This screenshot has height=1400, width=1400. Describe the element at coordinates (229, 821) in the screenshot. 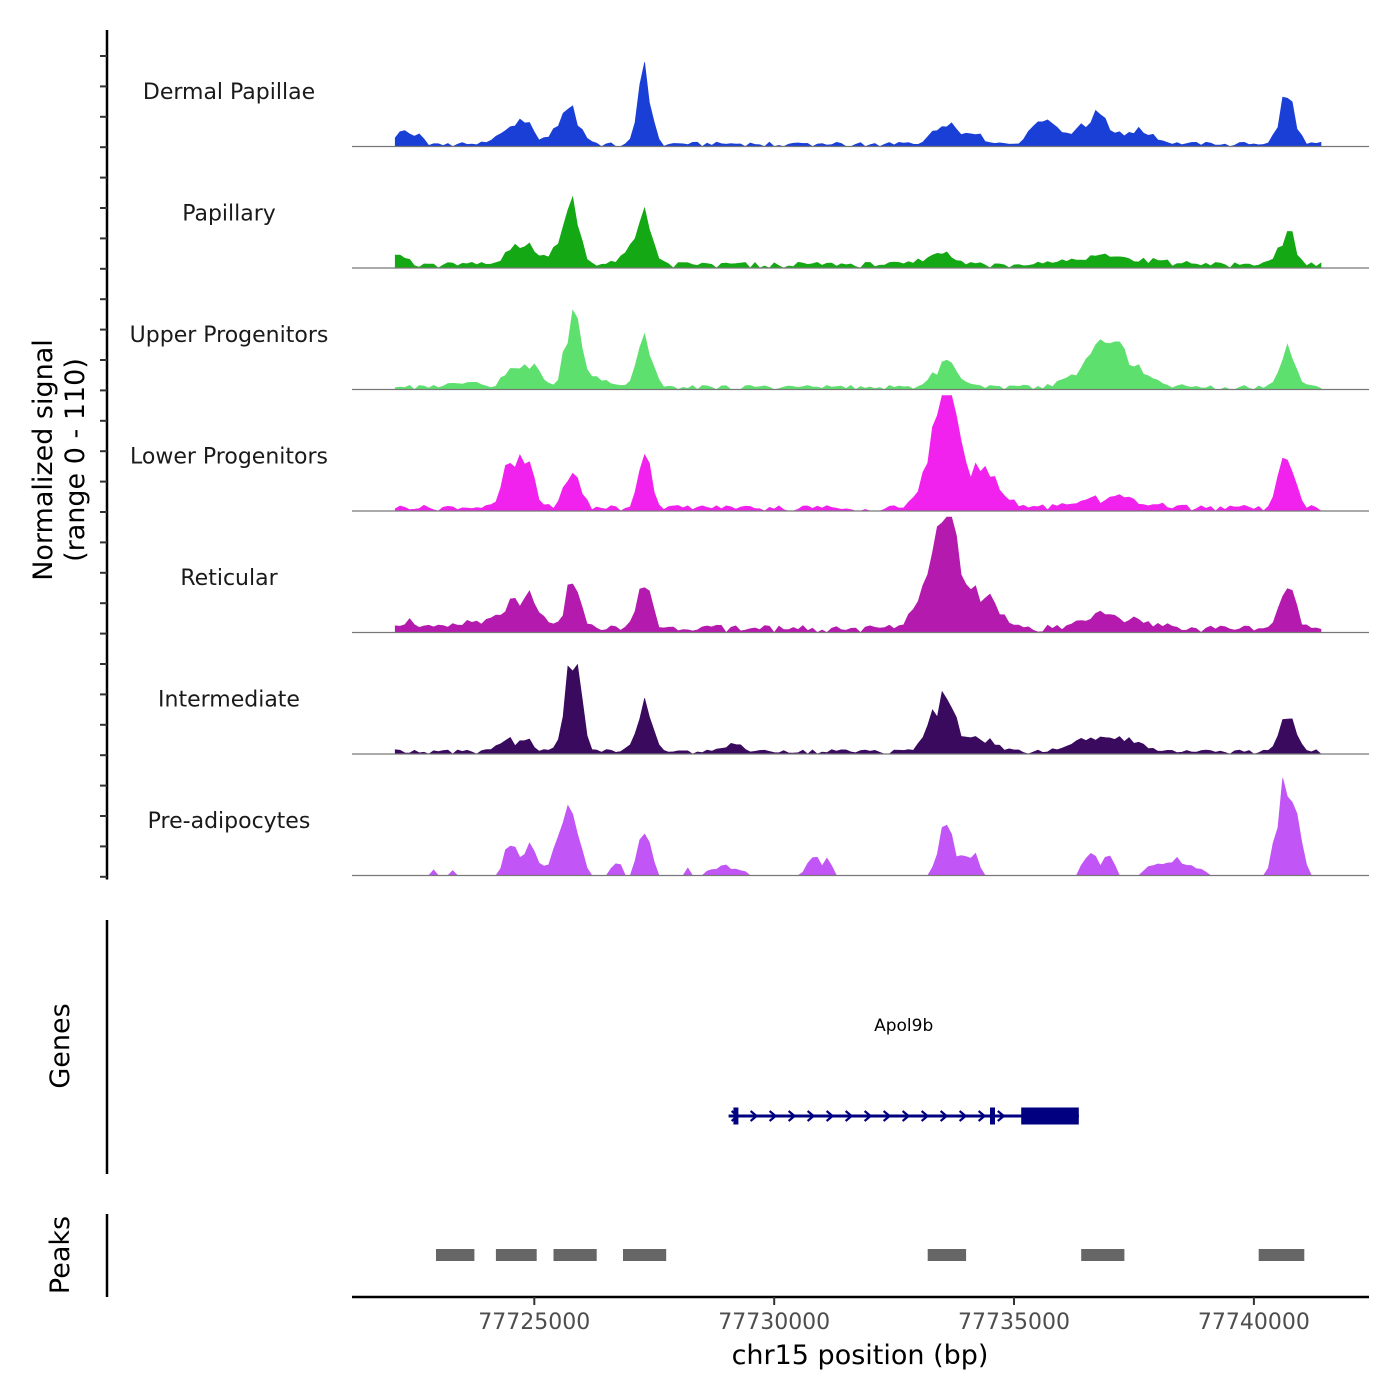

I see `track-label: Pre-adipocytes` at that location.